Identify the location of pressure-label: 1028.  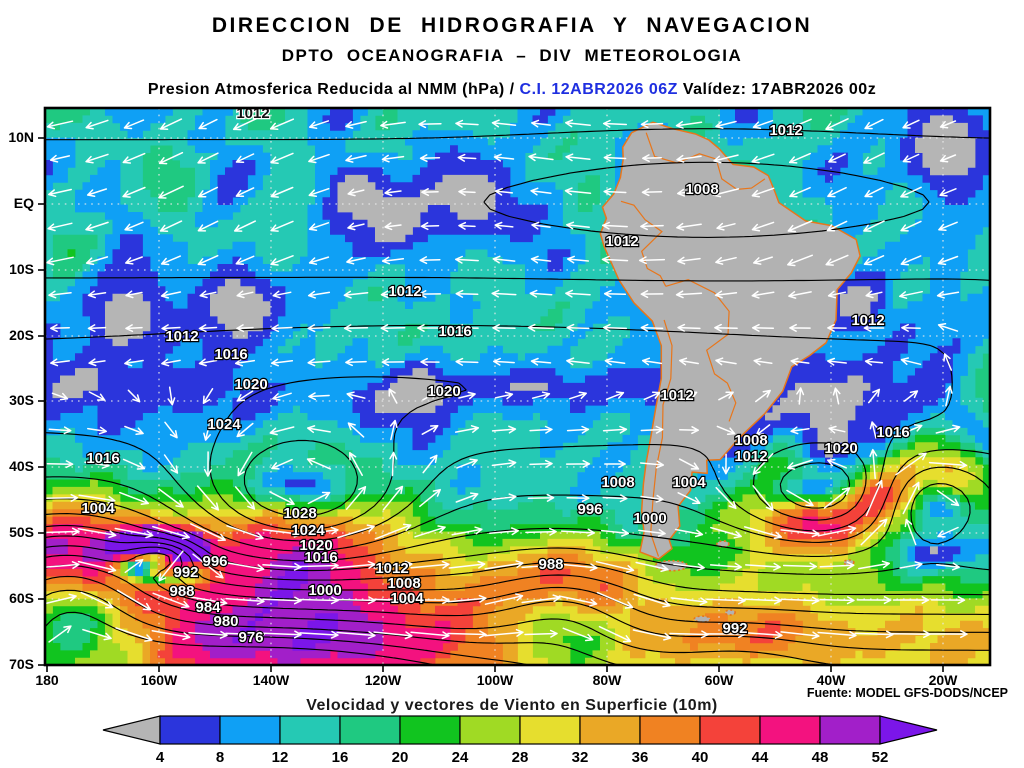
(299, 513).